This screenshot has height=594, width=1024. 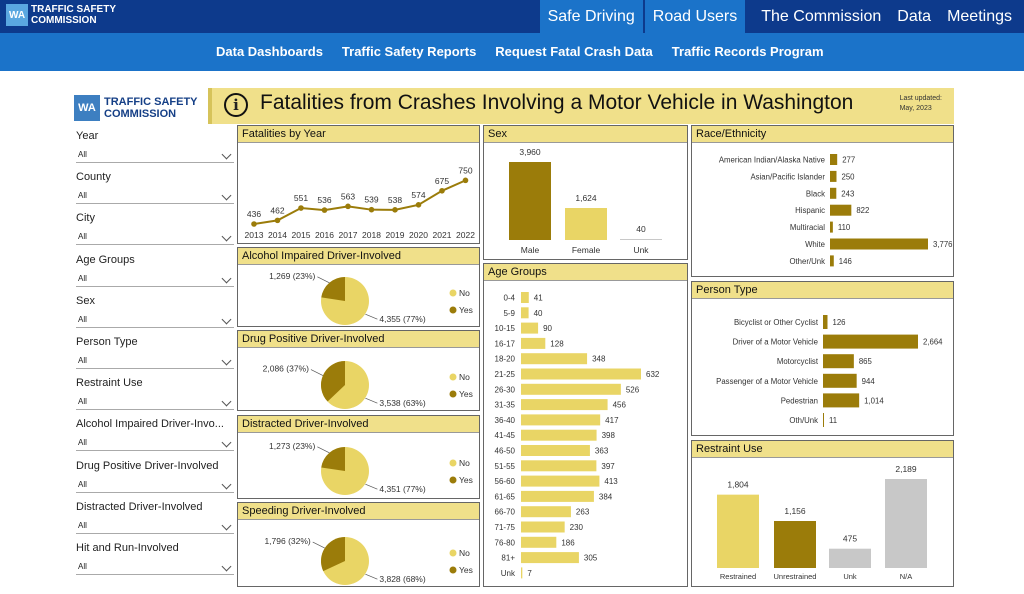 I want to click on tick-label: 2021, so click(x=442, y=235).